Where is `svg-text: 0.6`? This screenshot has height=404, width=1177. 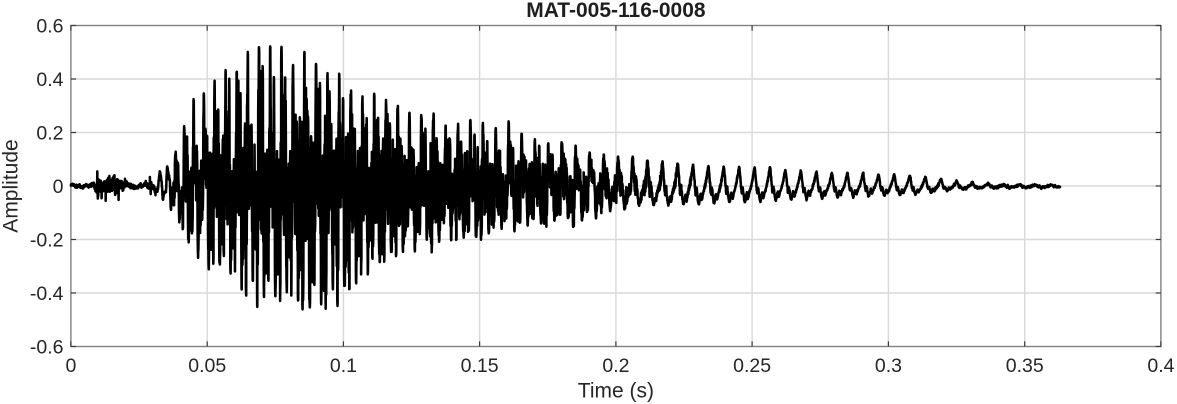
svg-text: 0.6 is located at coordinates (49, 27).